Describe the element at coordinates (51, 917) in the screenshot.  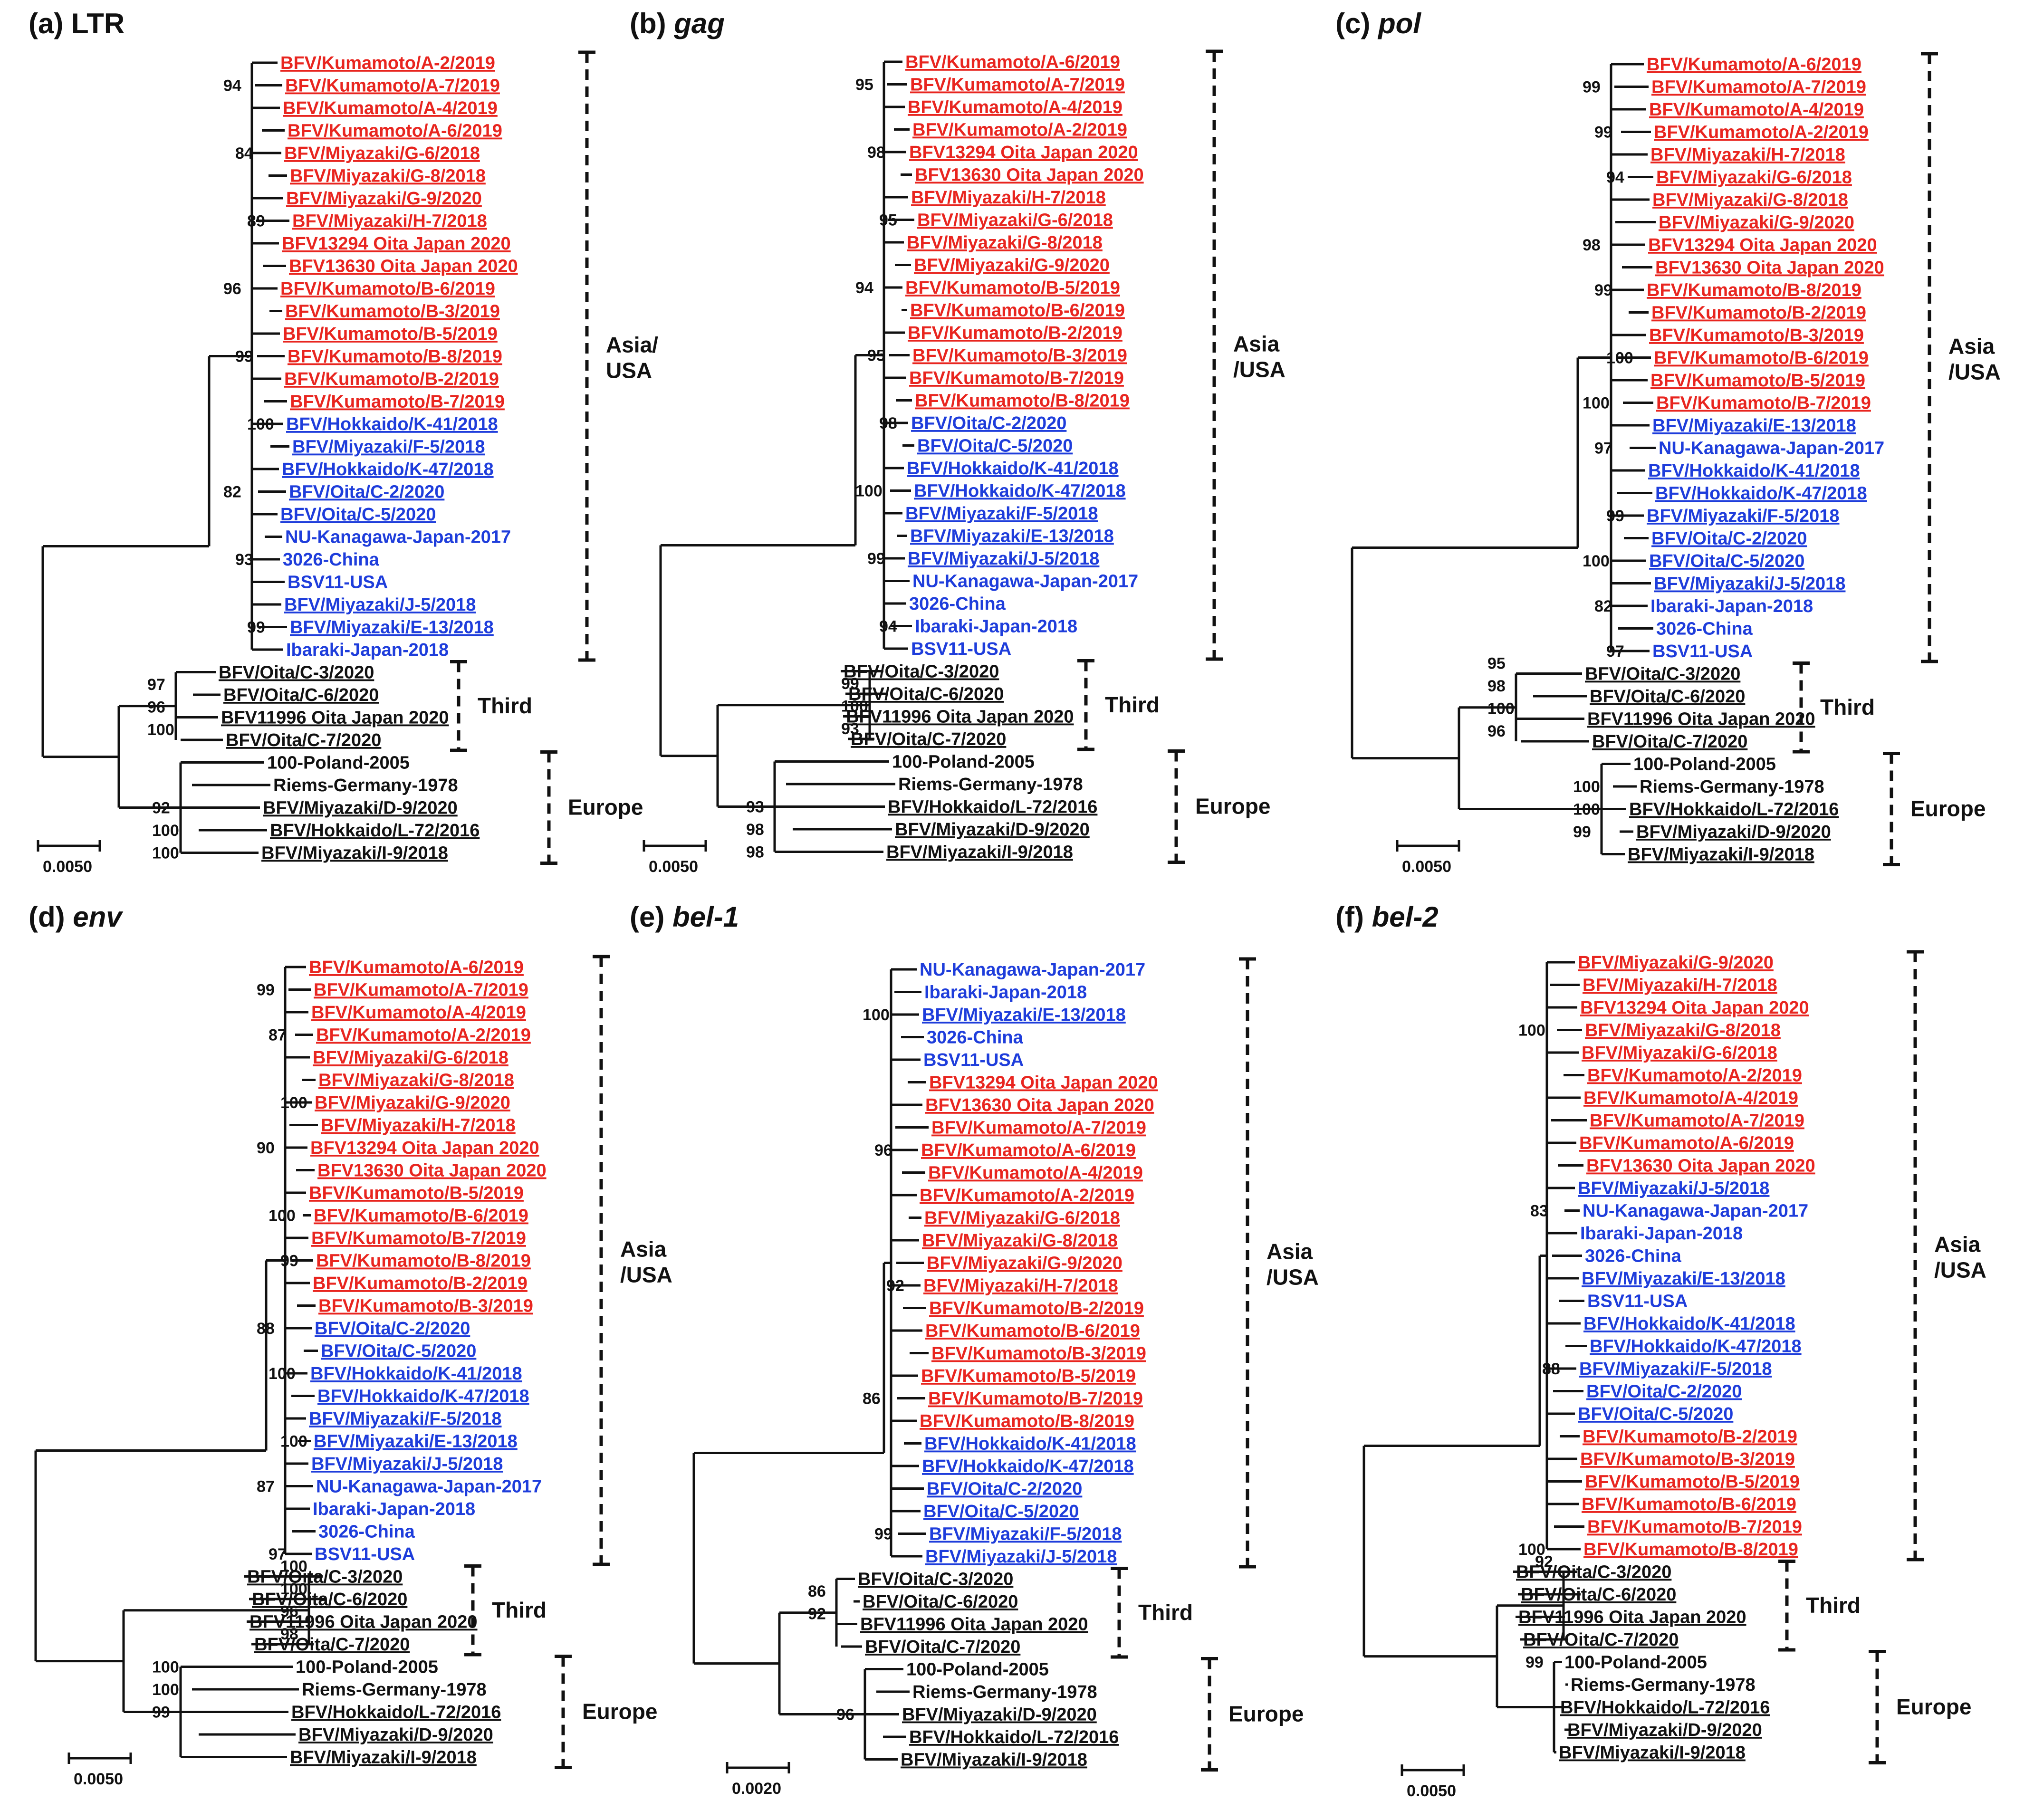
I see `panel-letter: (d)` at that location.